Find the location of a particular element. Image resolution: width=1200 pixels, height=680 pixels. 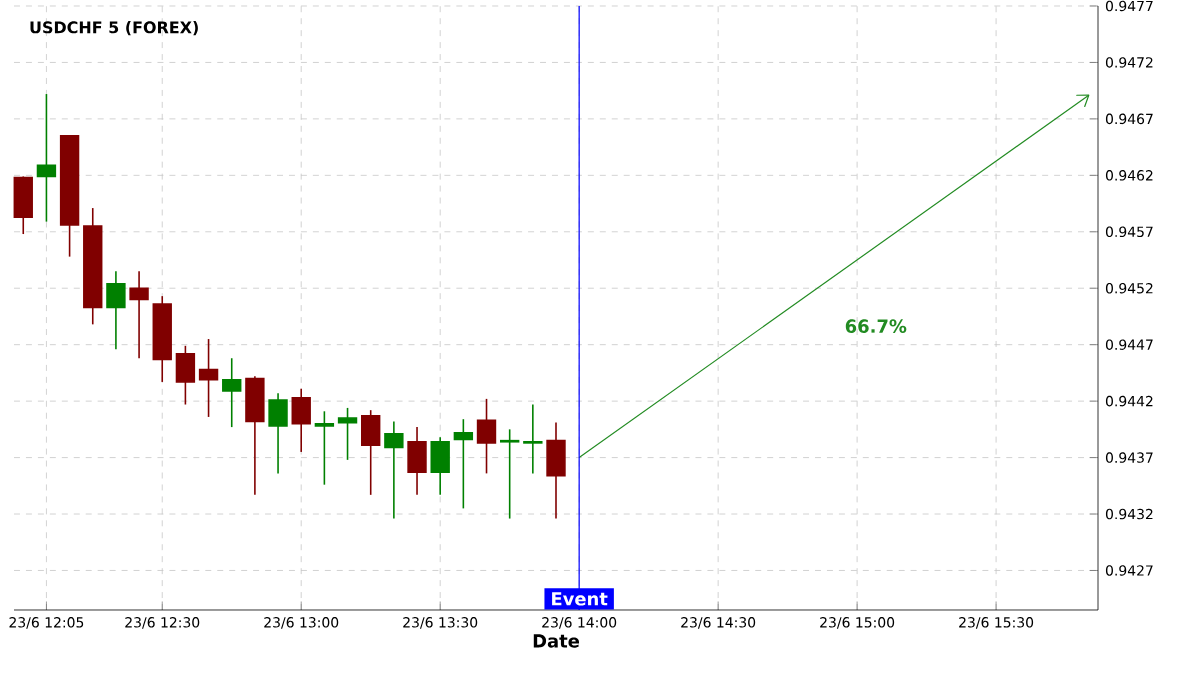

x-axis-title: Date is located at coordinates (556, 641).